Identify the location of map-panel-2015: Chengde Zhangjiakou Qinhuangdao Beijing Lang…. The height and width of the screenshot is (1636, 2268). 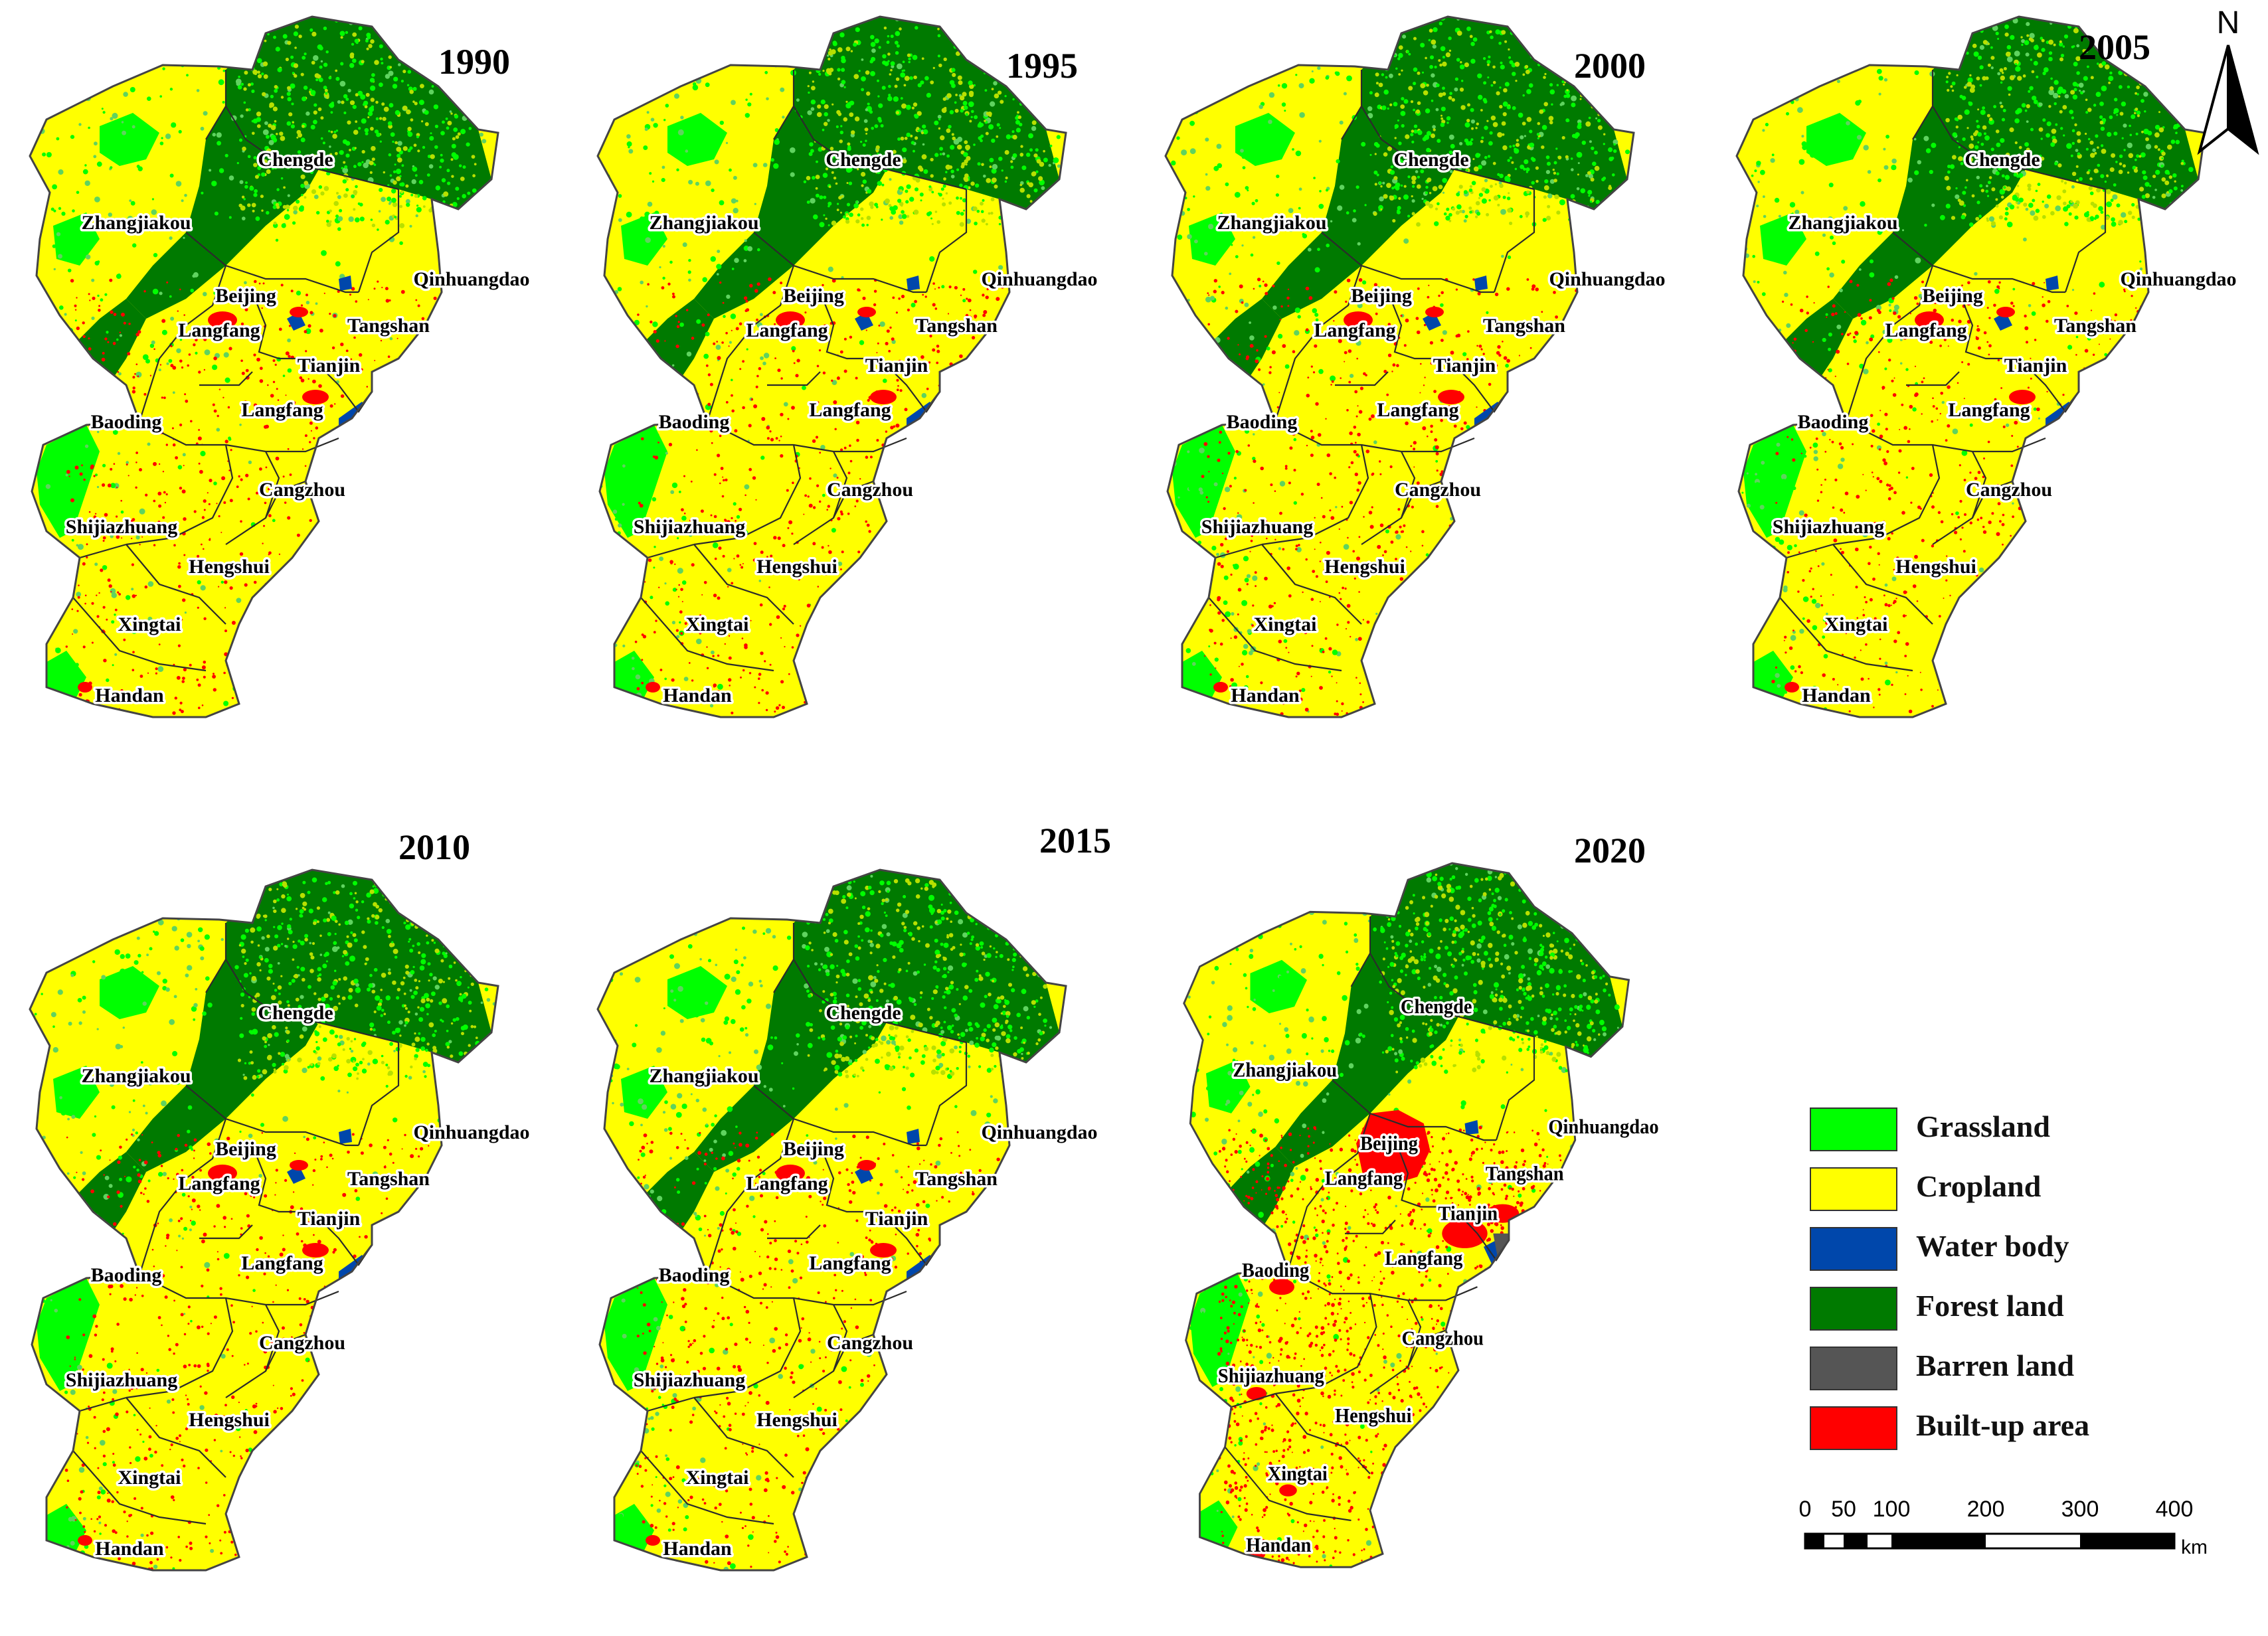
(852, 1216).